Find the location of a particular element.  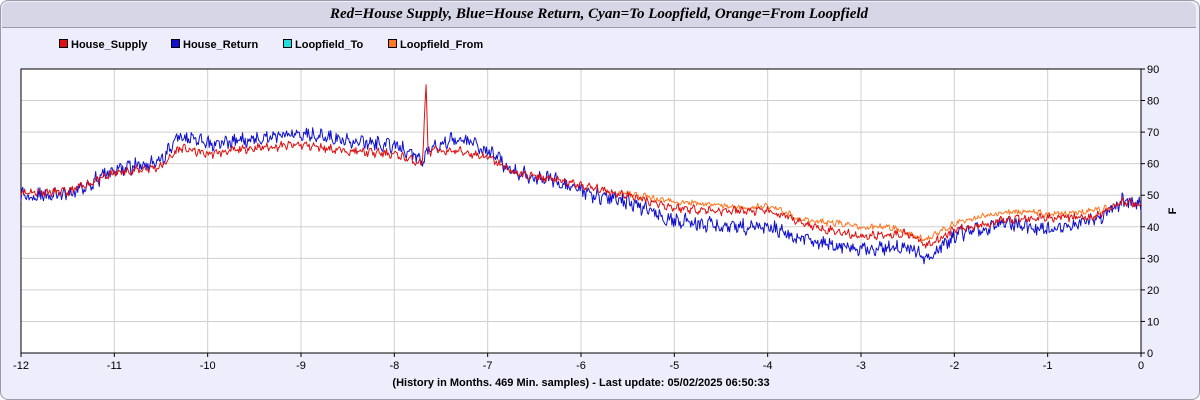

x-tick-label: -10 is located at coordinates (208, 366).